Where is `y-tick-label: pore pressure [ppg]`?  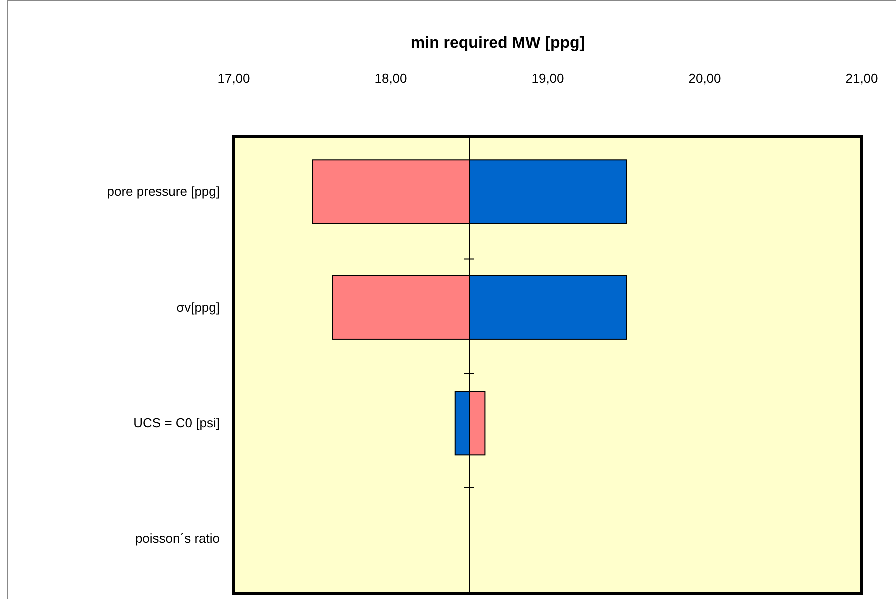
y-tick-label: pore pressure [ppg] is located at coordinates (163, 192).